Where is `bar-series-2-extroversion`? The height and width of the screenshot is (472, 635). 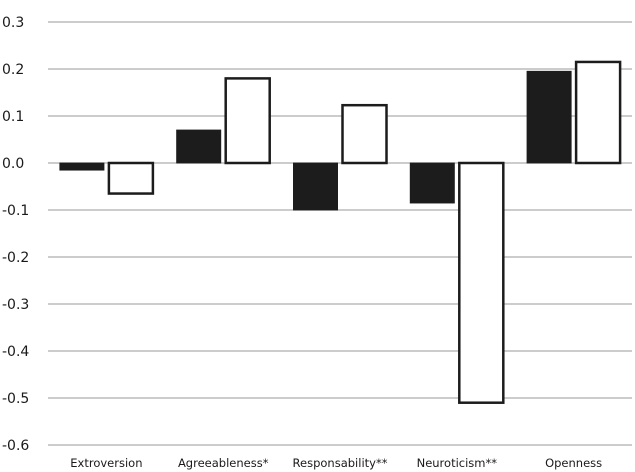 bar-series-2-extroversion is located at coordinates (131, 178).